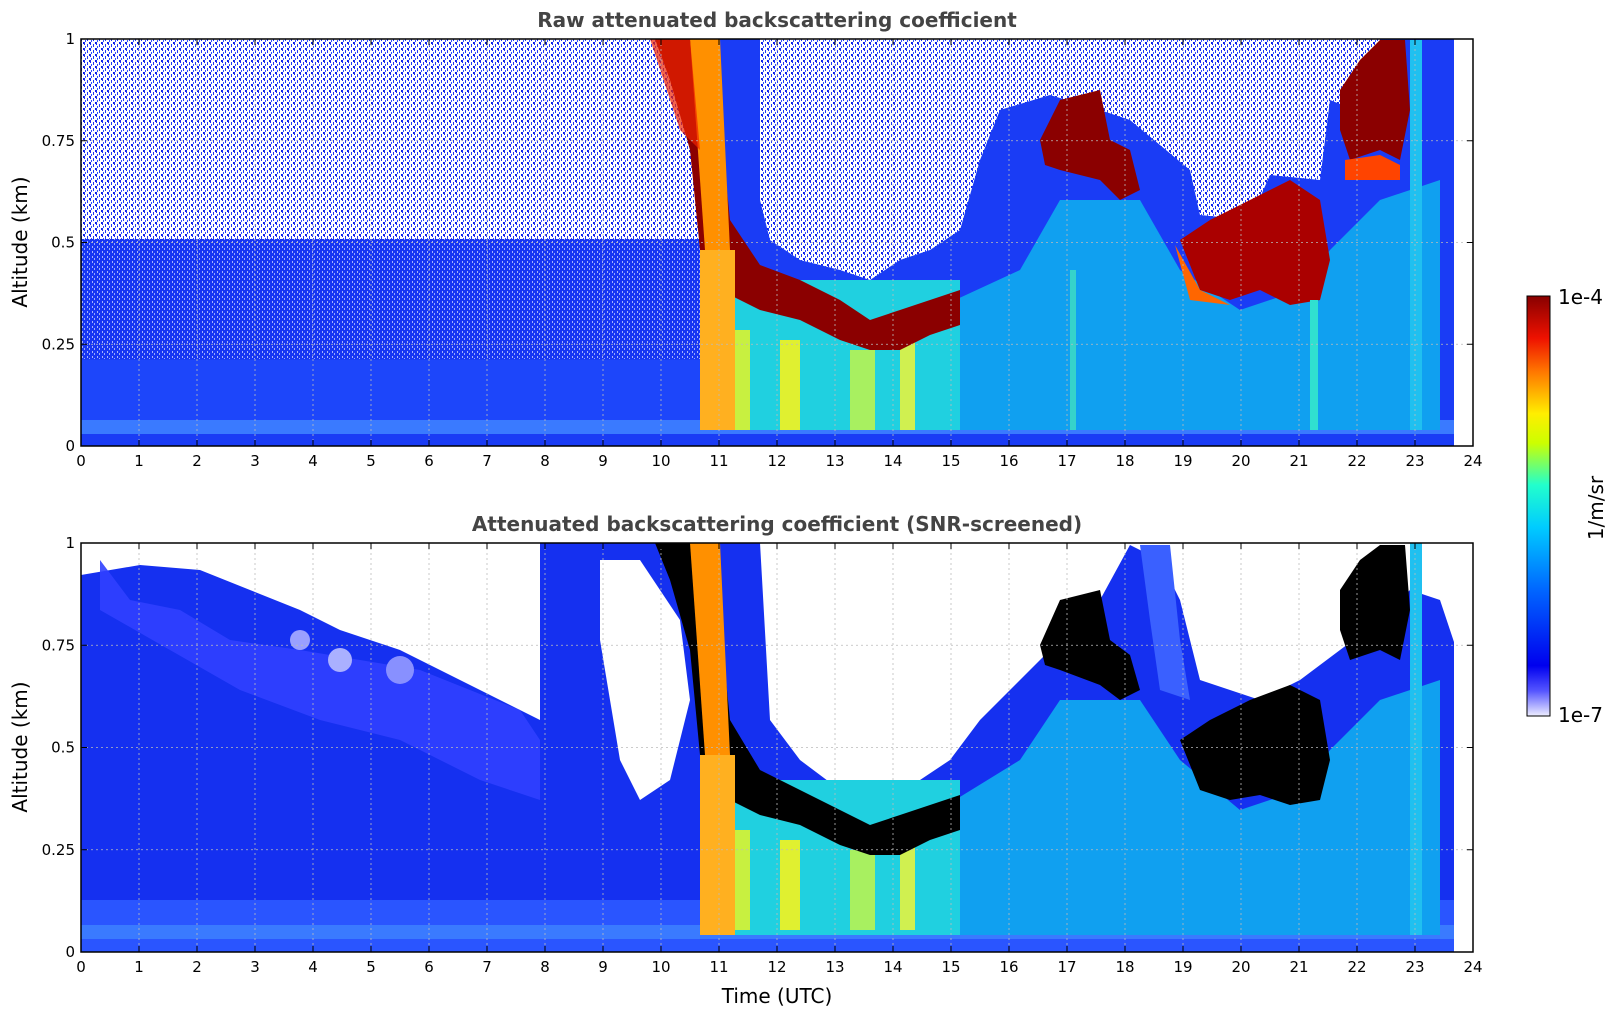 Image resolution: width=1621 pixels, height=1020 pixels. What do you see at coordinates (20, 746) in the screenshot?
I see `y-axis-label-2: Altitude (km)` at bounding box center [20, 746].